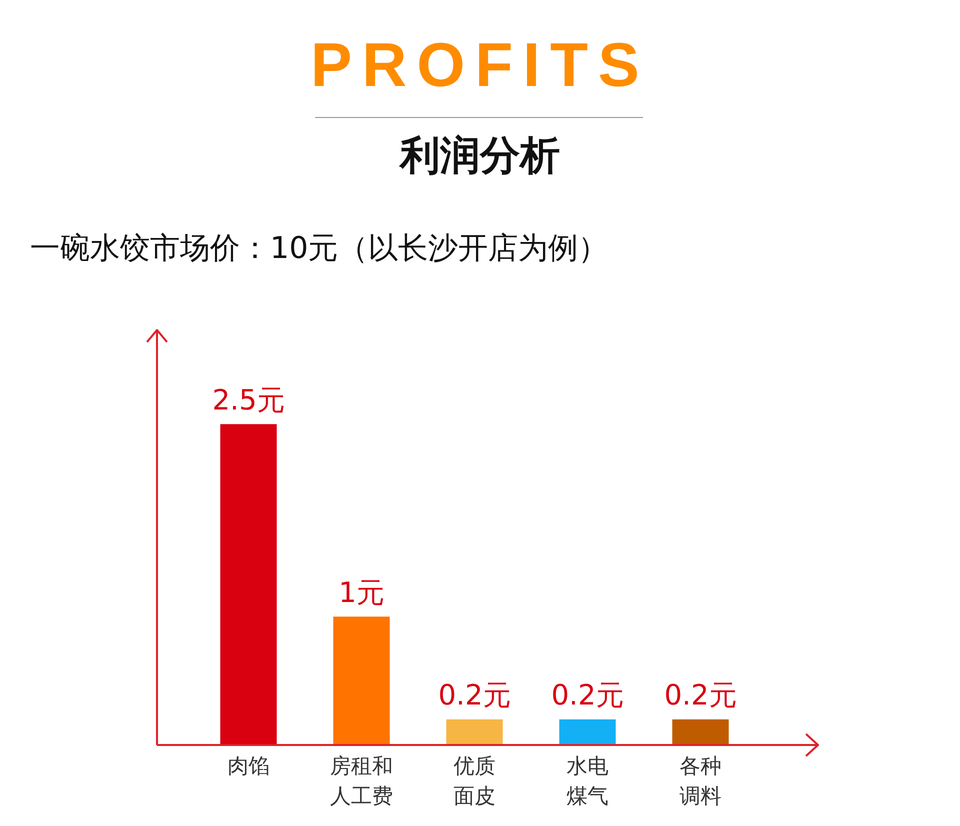  Describe the element at coordinates (361, 592) in the screenshot. I see `data-label: 1元` at that location.